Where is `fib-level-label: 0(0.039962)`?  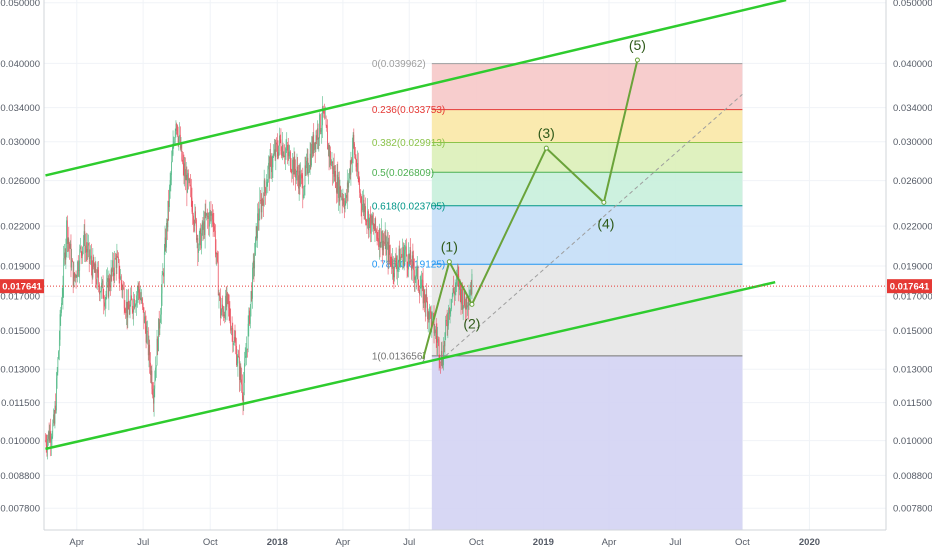
fib-level-label: 0(0.039962) is located at coordinates (399, 64).